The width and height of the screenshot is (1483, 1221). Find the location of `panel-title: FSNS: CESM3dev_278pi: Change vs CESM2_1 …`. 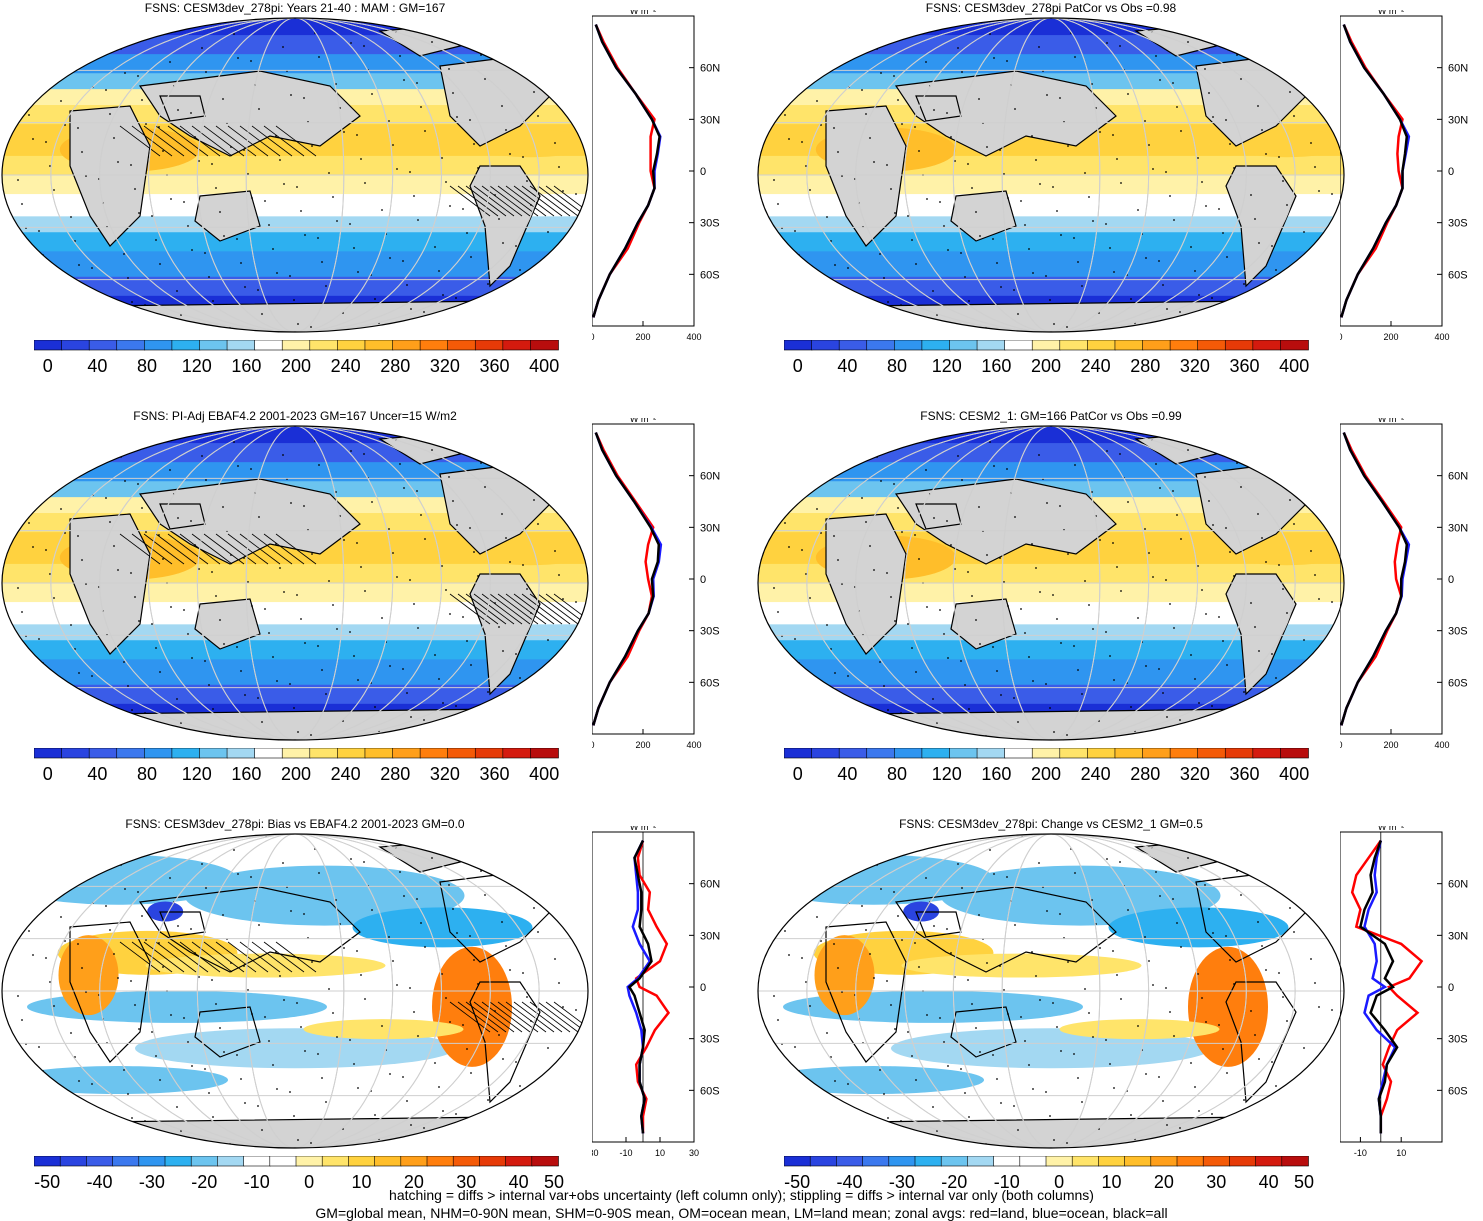

panel-title: FSNS: CESM3dev_278pi: Change vs CESM2_1 … is located at coordinates (1051, 824).